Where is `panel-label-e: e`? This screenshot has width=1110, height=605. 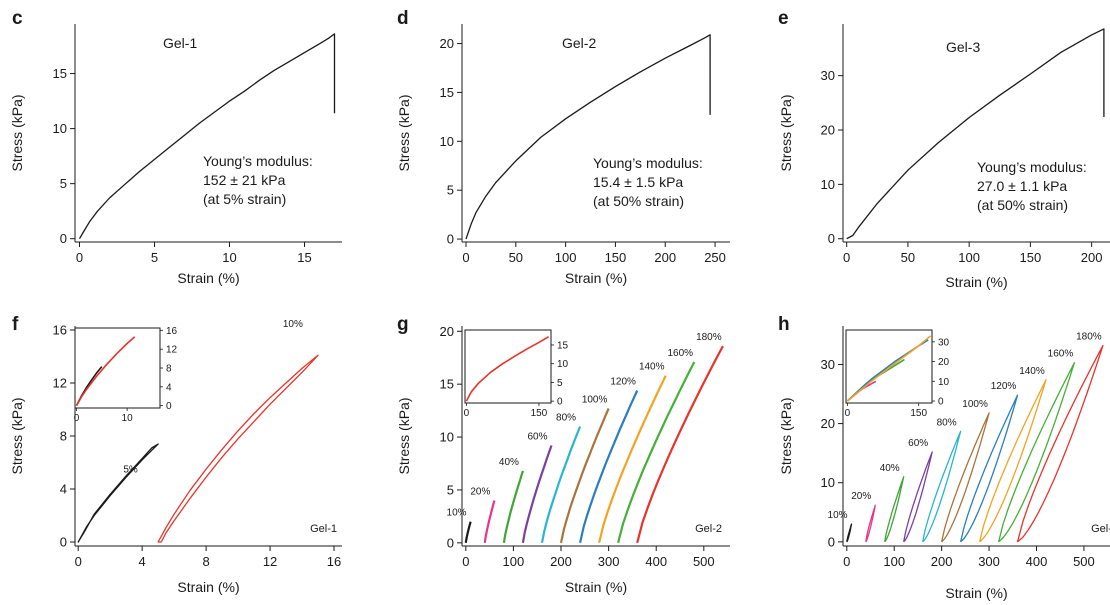 panel-label-e: e is located at coordinates (783, 18).